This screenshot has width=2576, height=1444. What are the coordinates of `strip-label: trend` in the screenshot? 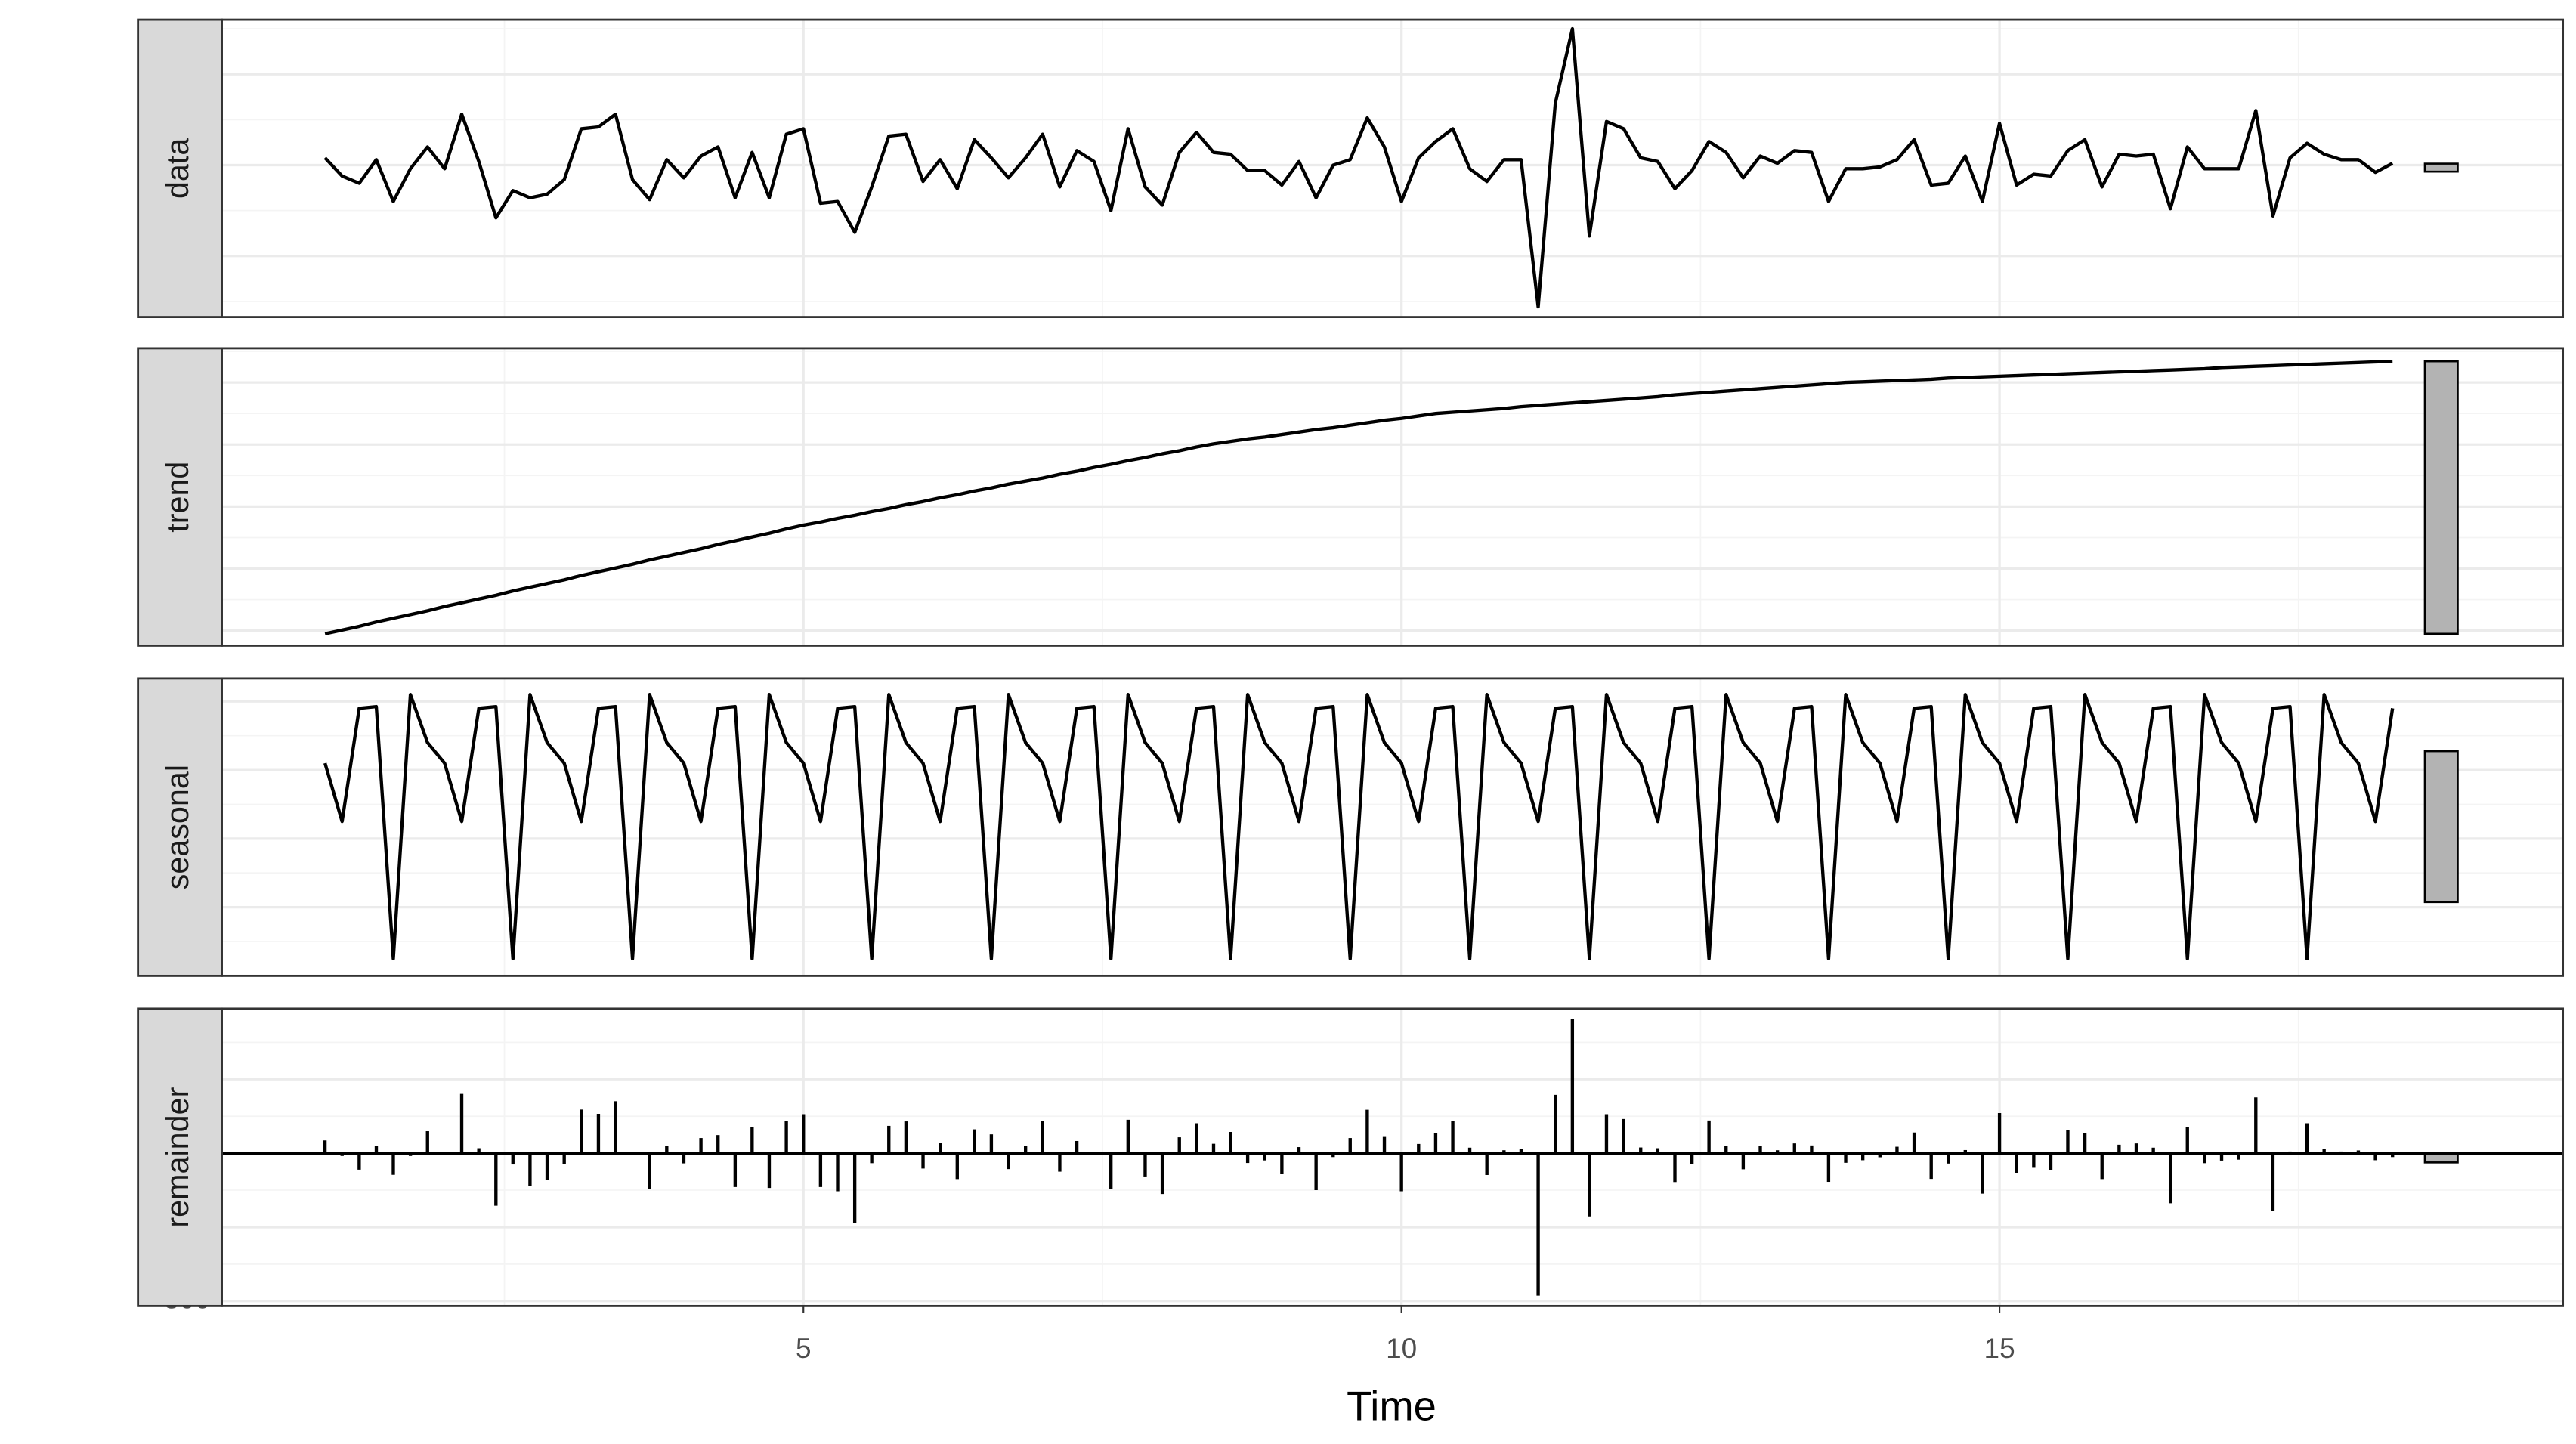 It's located at (177, 498).